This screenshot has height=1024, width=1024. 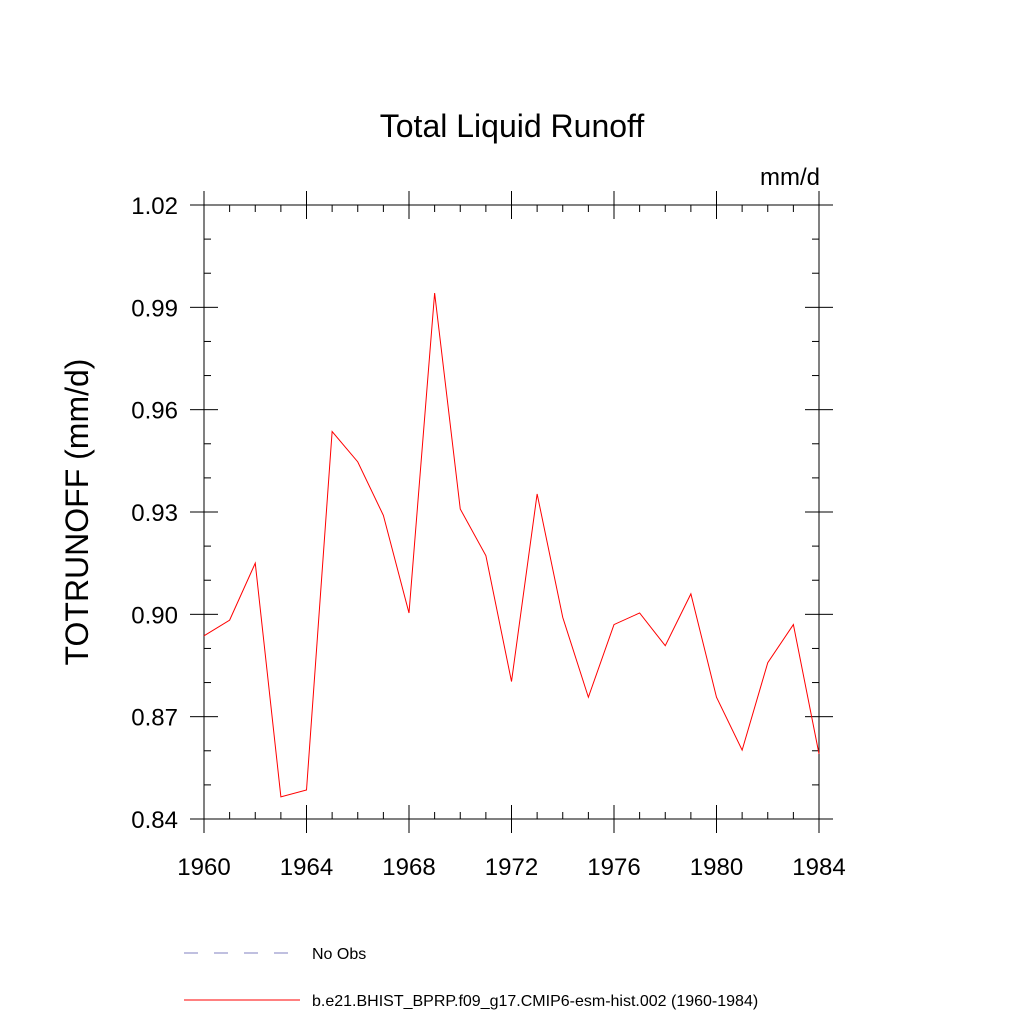 I want to click on x-tick-label: 1964, so click(x=306, y=867).